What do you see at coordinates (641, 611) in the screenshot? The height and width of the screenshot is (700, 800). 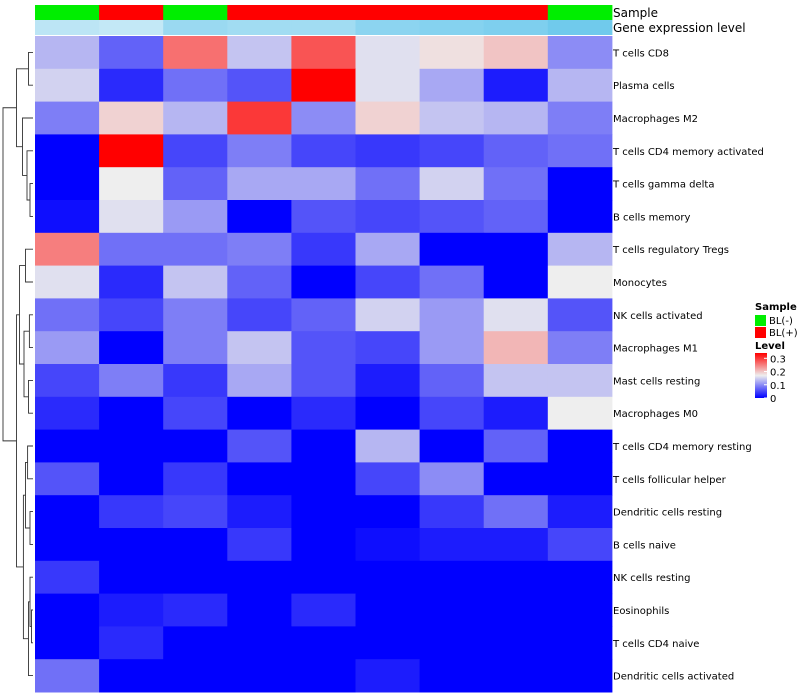 I see `row-label: Eosinophils` at bounding box center [641, 611].